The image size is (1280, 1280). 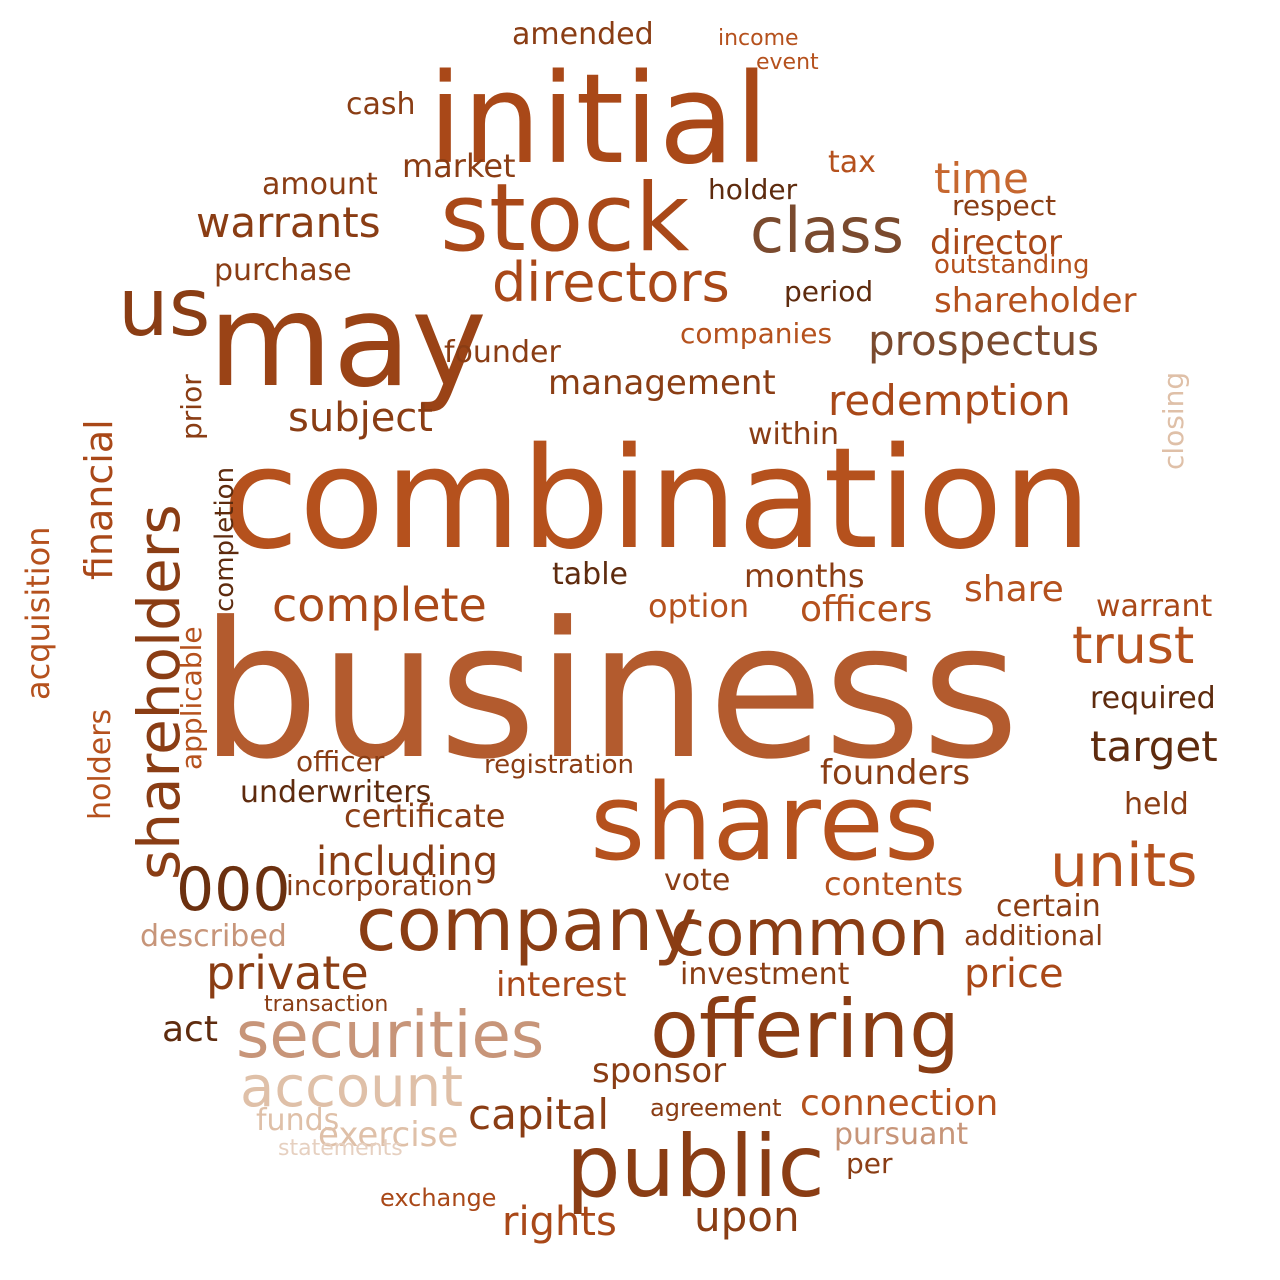 I want to click on word-share: share, so click(x=1014, y=589).